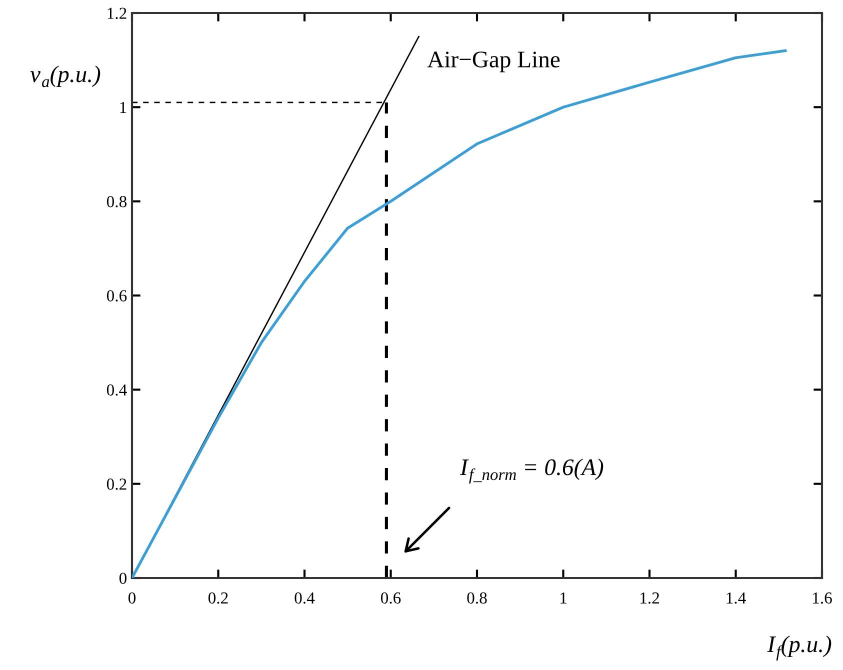  I want to click on x-tick-label: 1.4, so click(736, 598).